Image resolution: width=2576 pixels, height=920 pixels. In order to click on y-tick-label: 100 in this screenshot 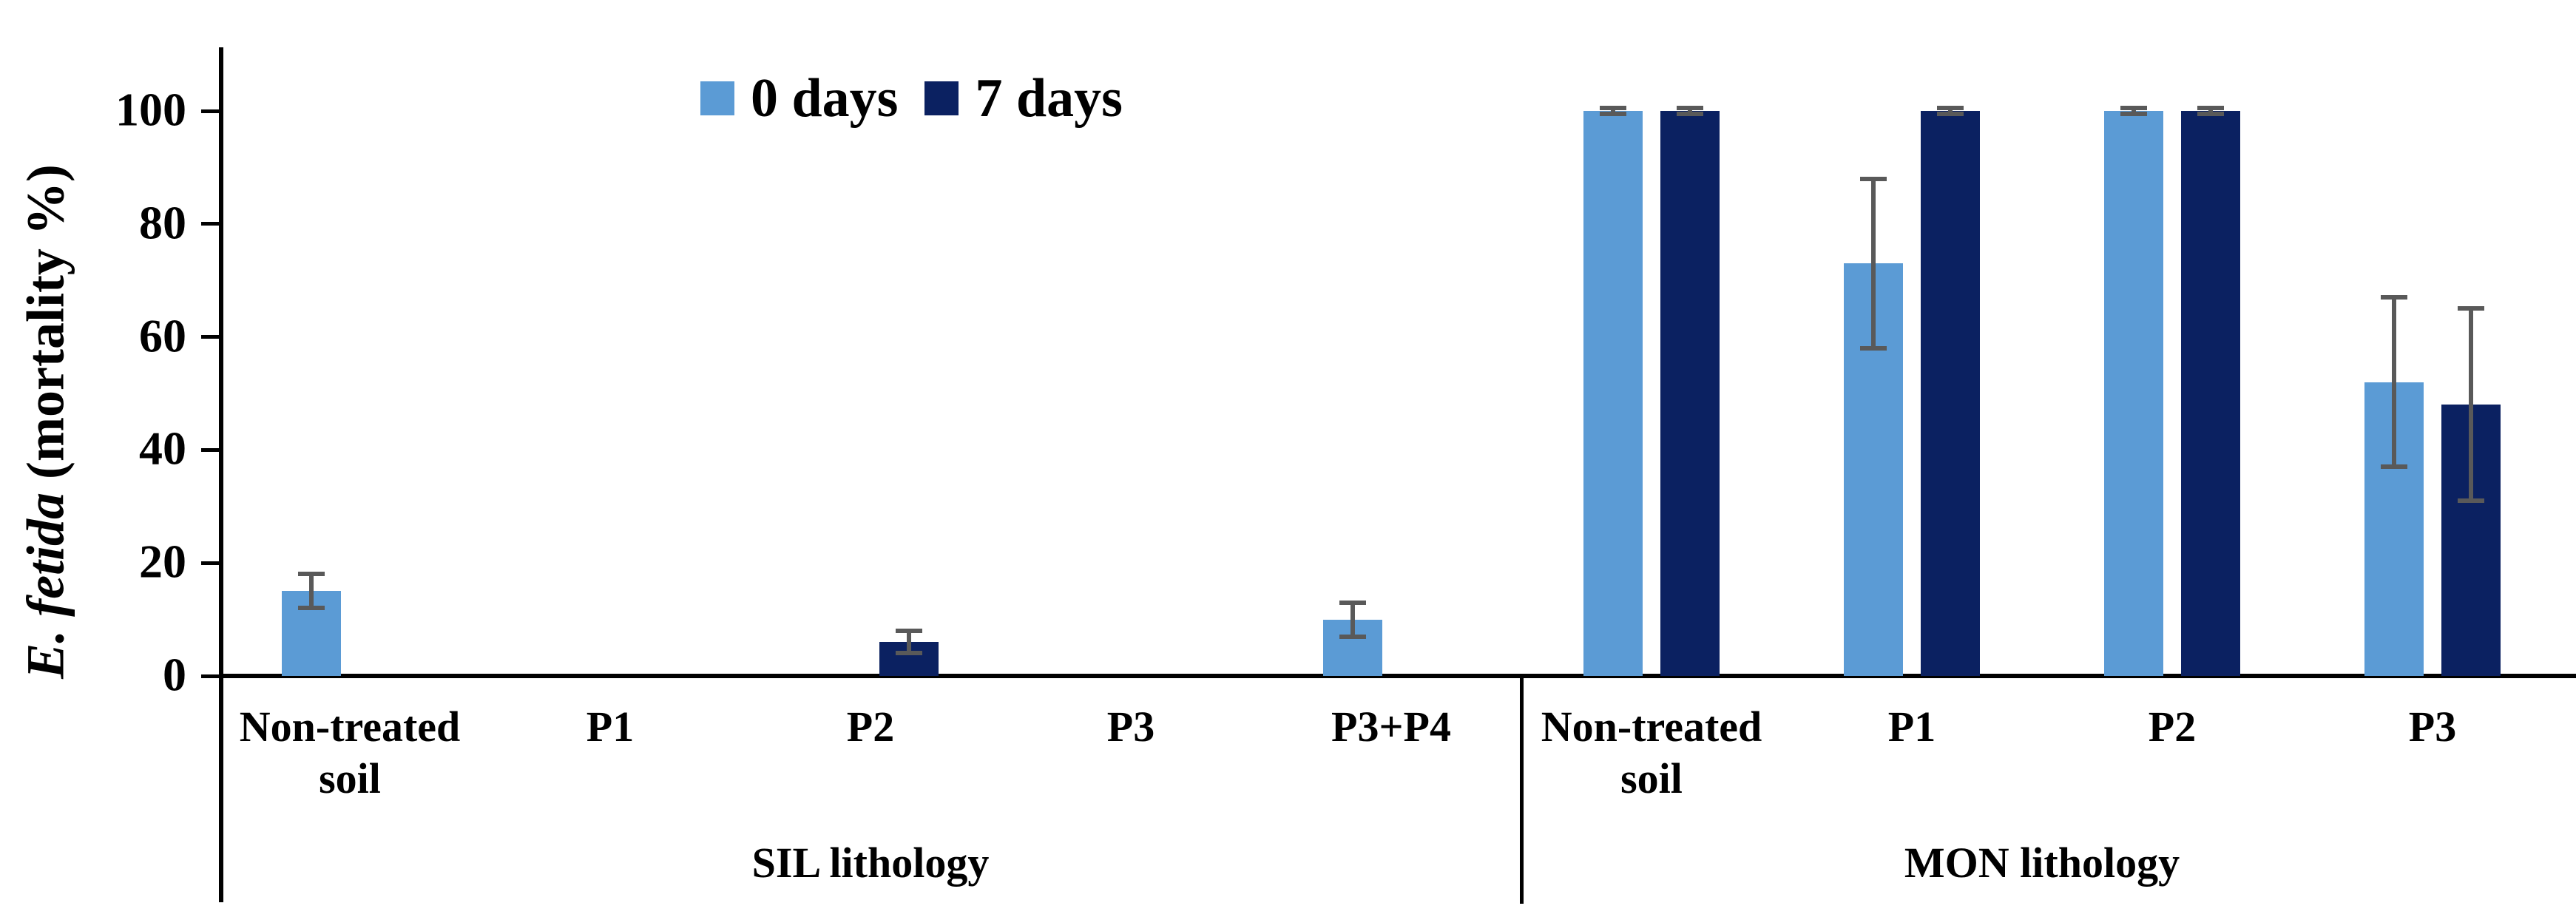, I will do `click(150, 109)`.